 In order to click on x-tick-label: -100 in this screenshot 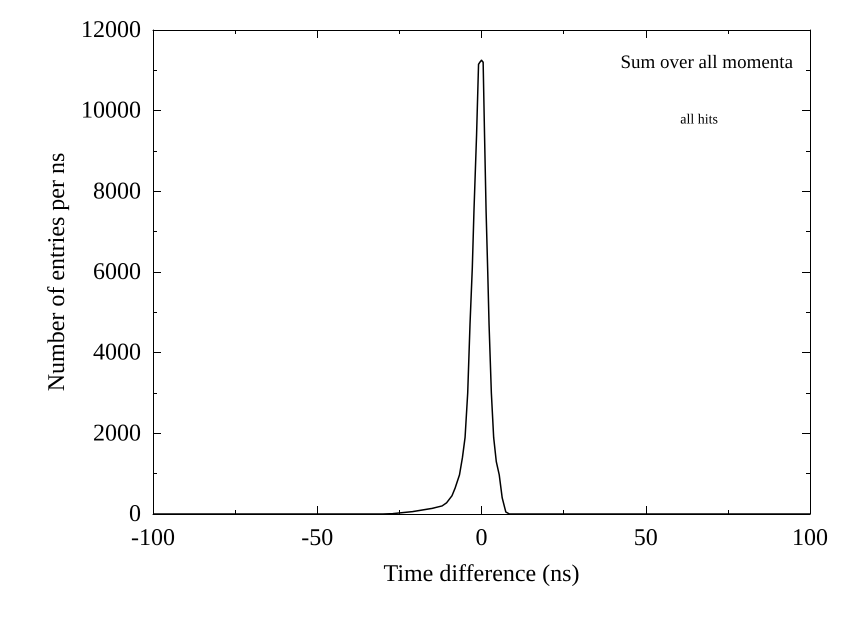, I will do `click(153, 538)`.